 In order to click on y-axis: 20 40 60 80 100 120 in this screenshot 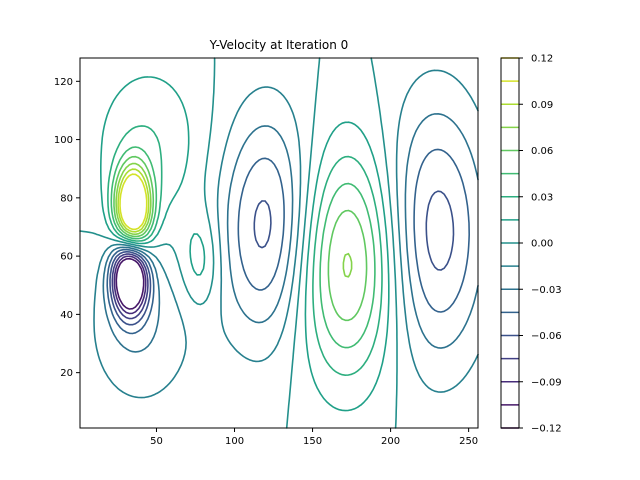, I will do `click(67, 228)`.